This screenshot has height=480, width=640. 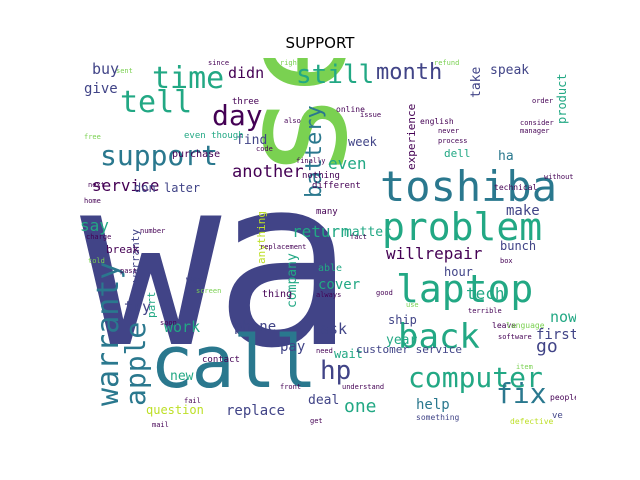 What do you see at coordinates (237, 115) in the screenshot?
I see `word-day: day` at bounding box center [237, 115].